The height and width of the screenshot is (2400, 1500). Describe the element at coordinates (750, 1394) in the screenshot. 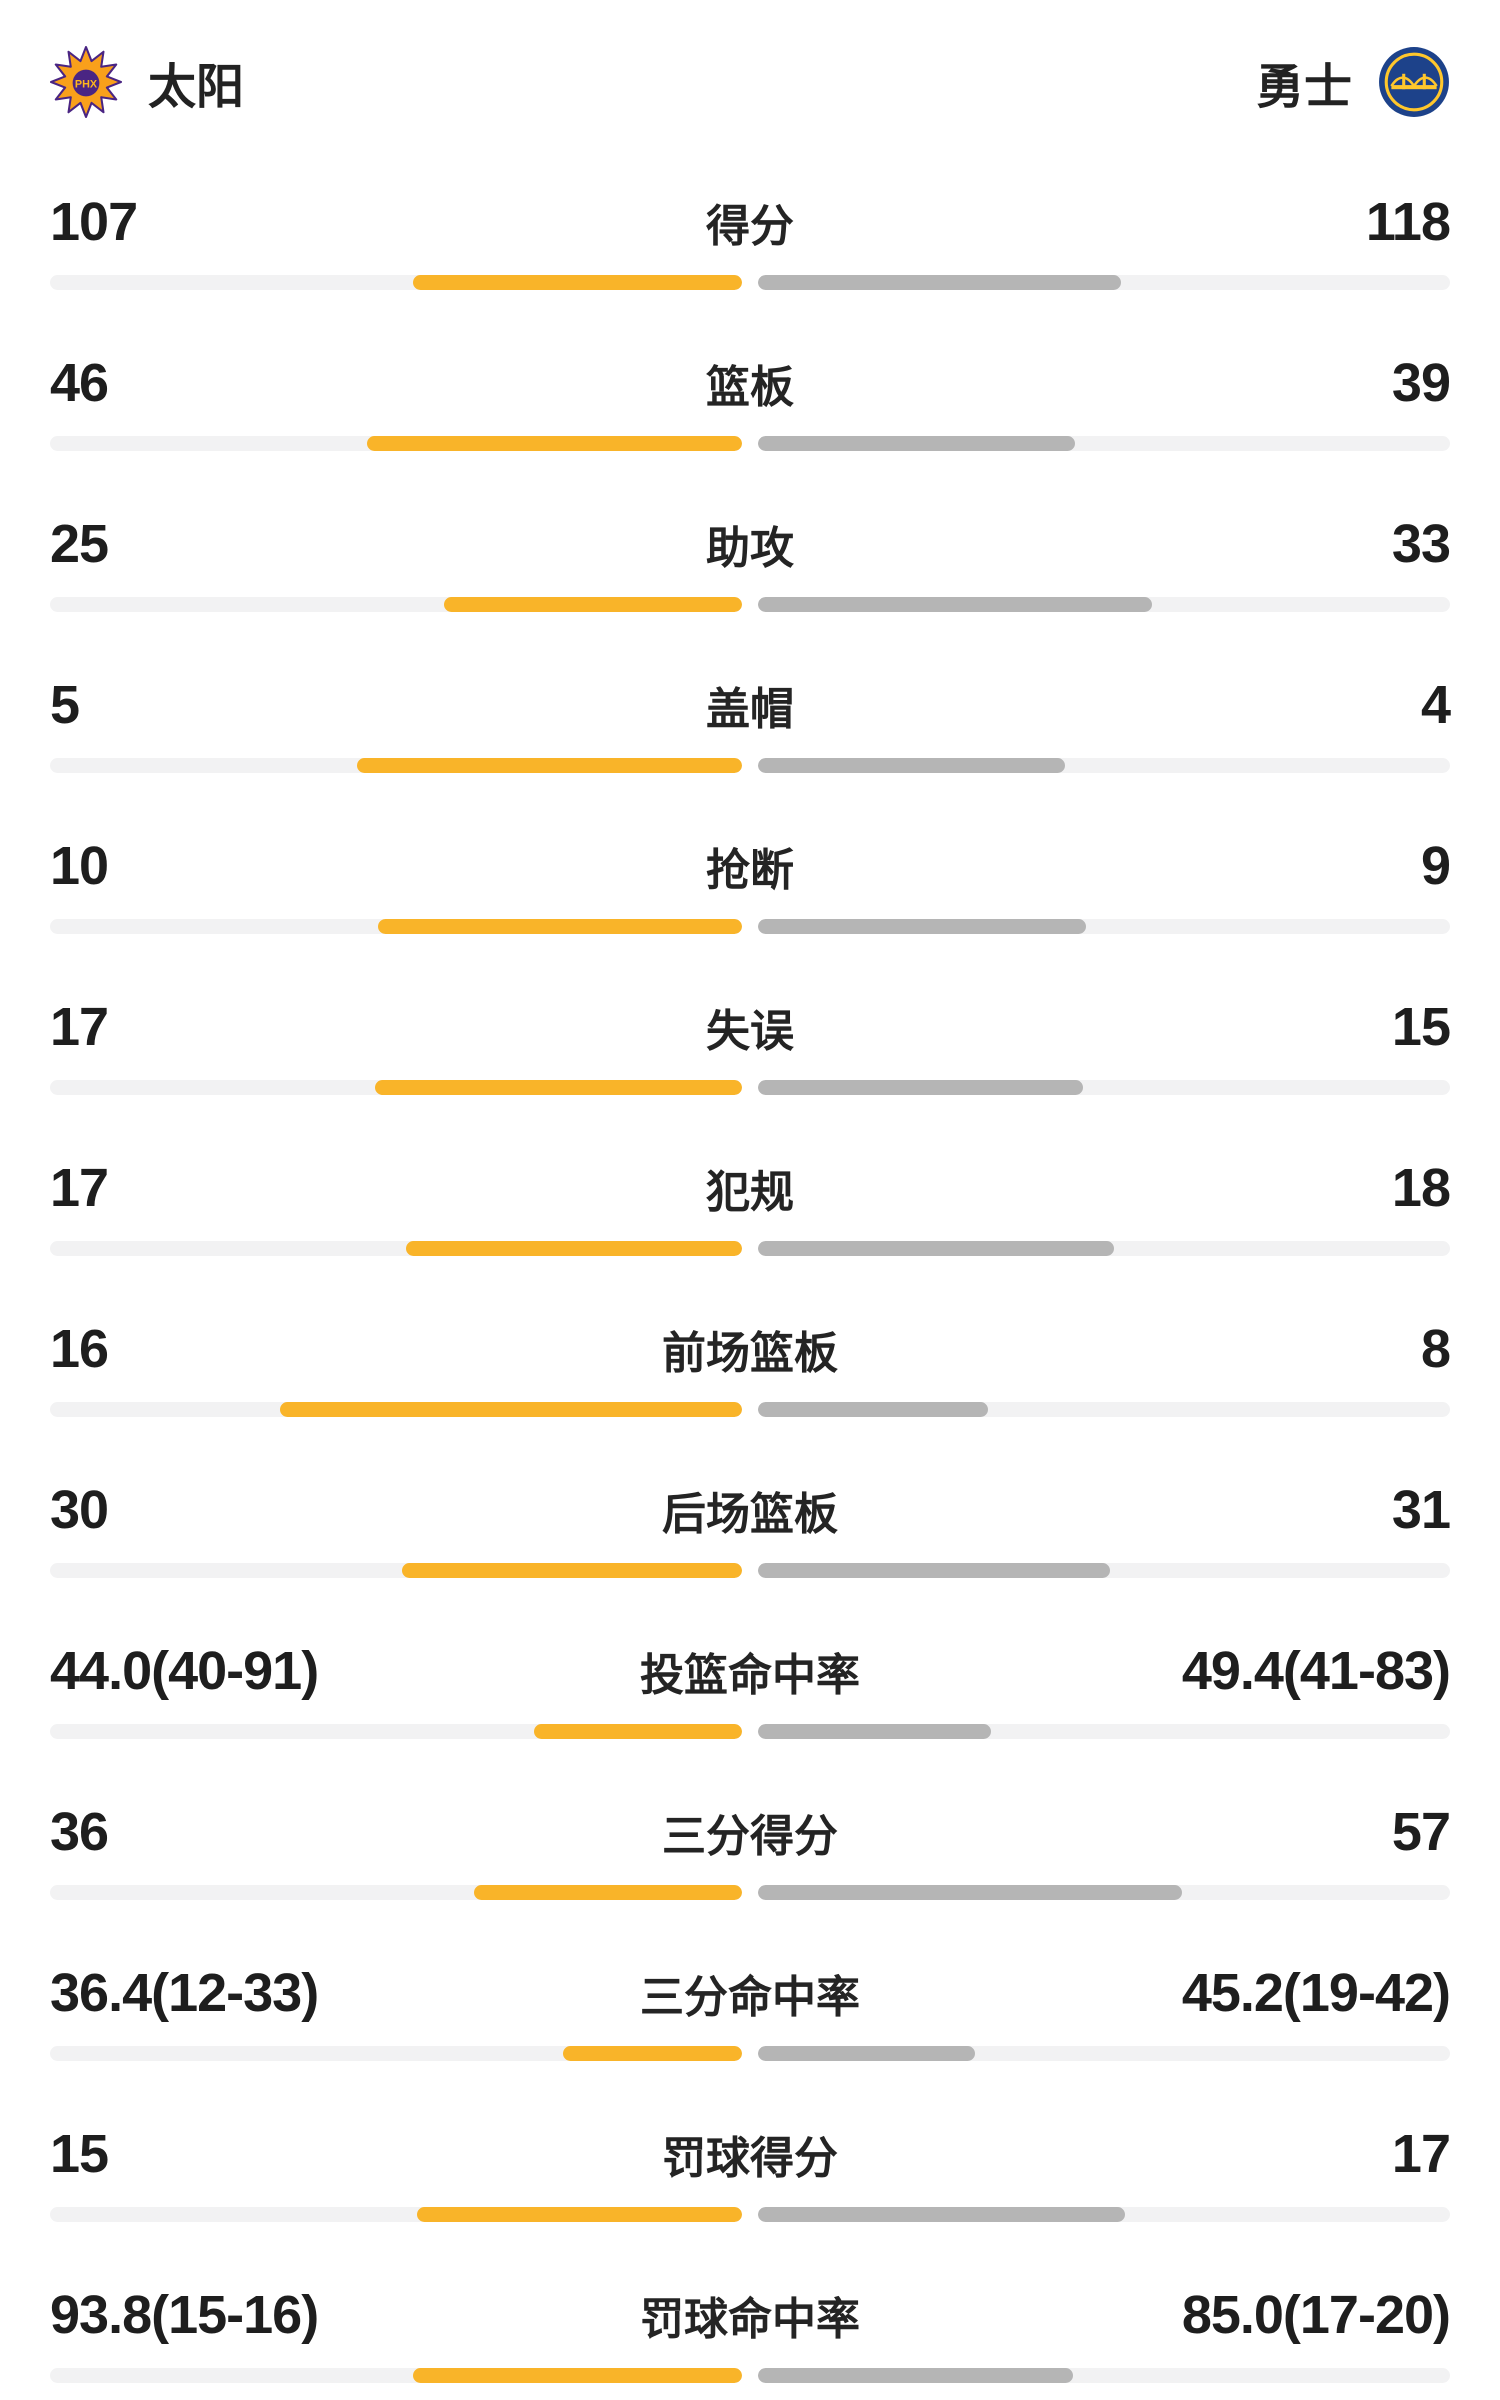

I see `stat-row: 16 前场篮板 8` at that location.